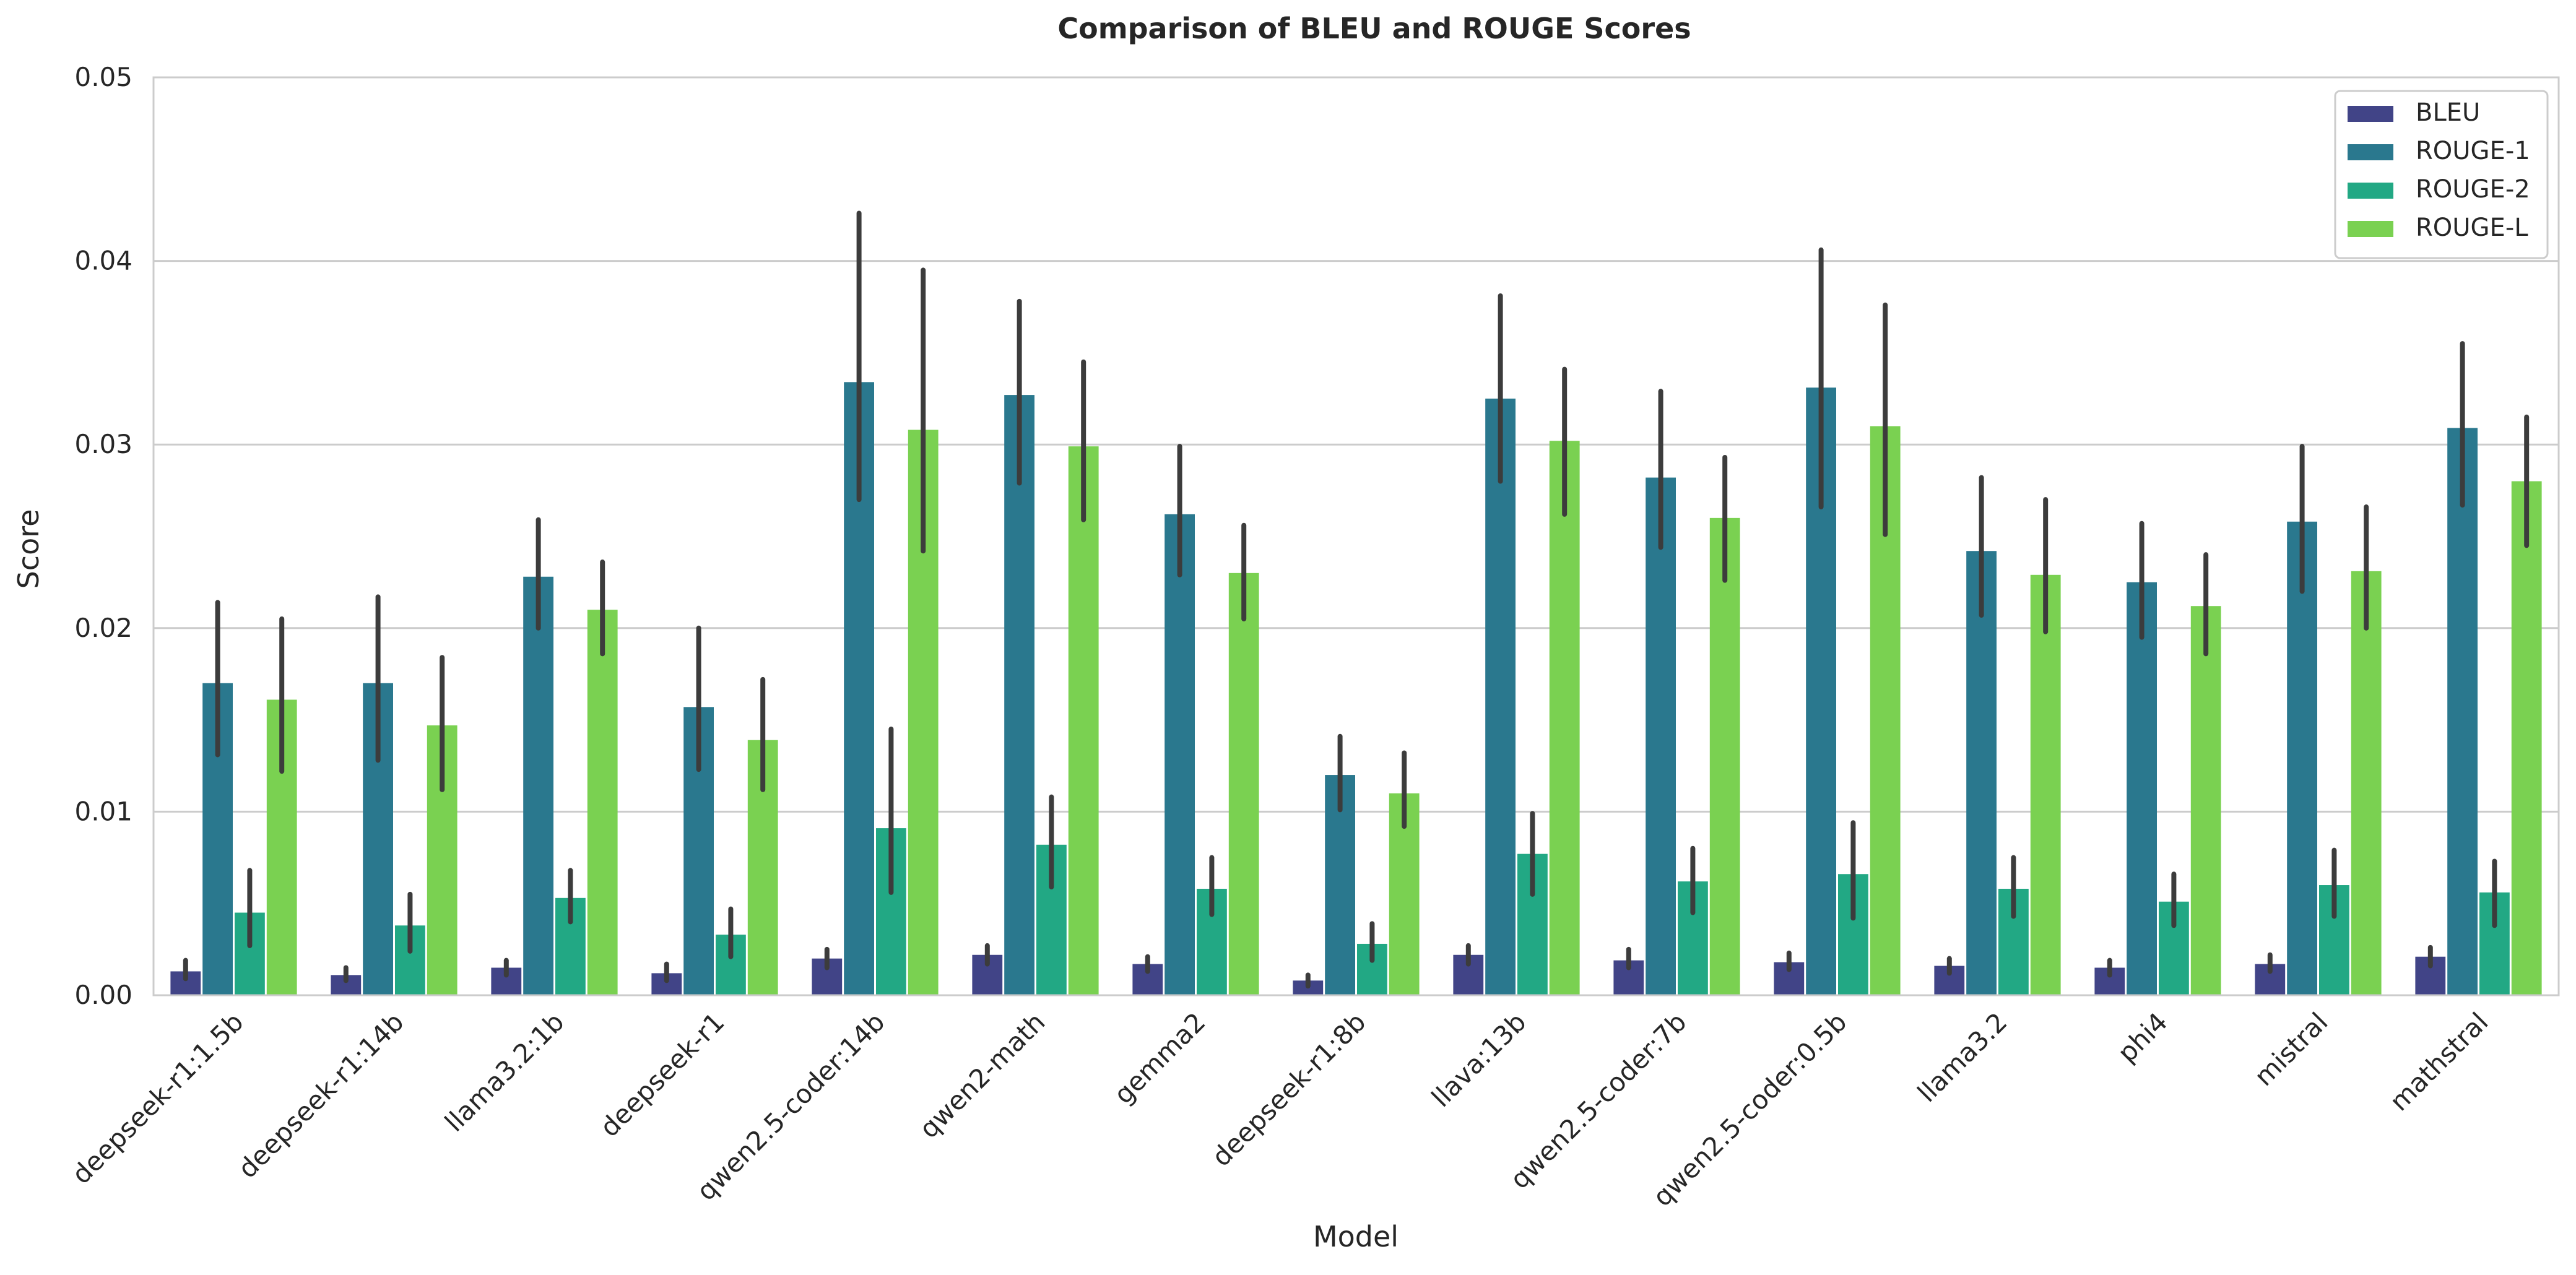 Image resolution: width=2576 pixels, height=1275 pixels. I want to click on legend-label: BLEU, so click(2448, 112).